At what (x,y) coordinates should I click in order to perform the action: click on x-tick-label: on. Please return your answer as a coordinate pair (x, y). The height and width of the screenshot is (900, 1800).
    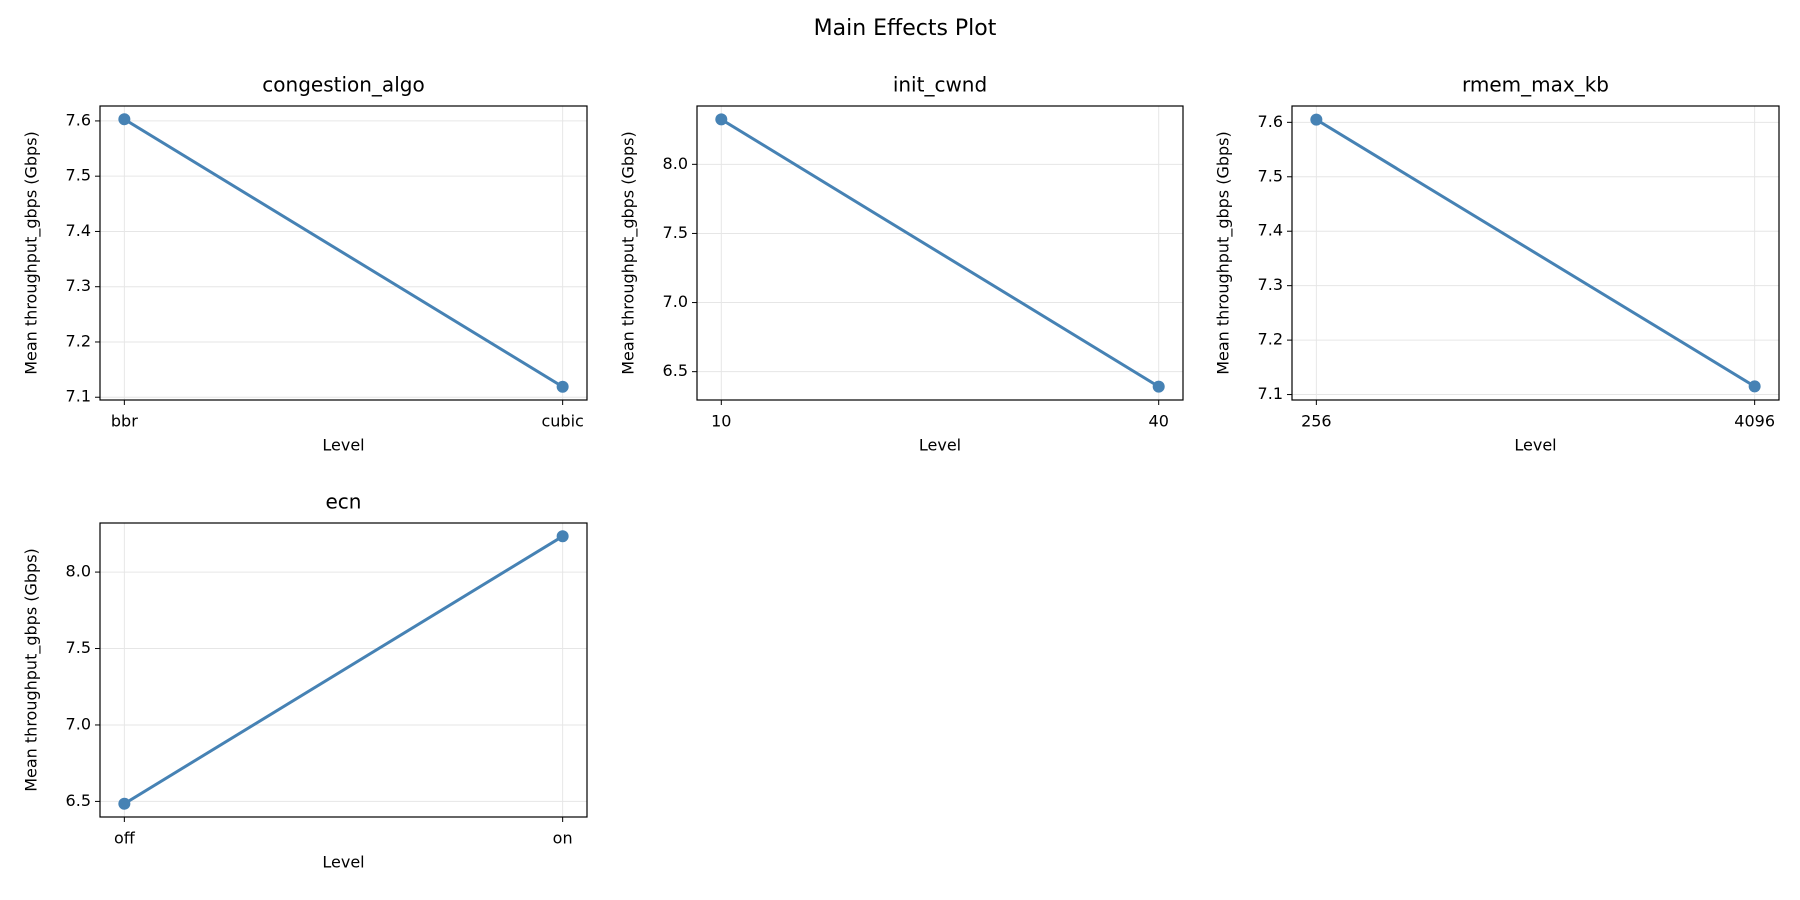
    Looking at the image, I should click on (563, 838).